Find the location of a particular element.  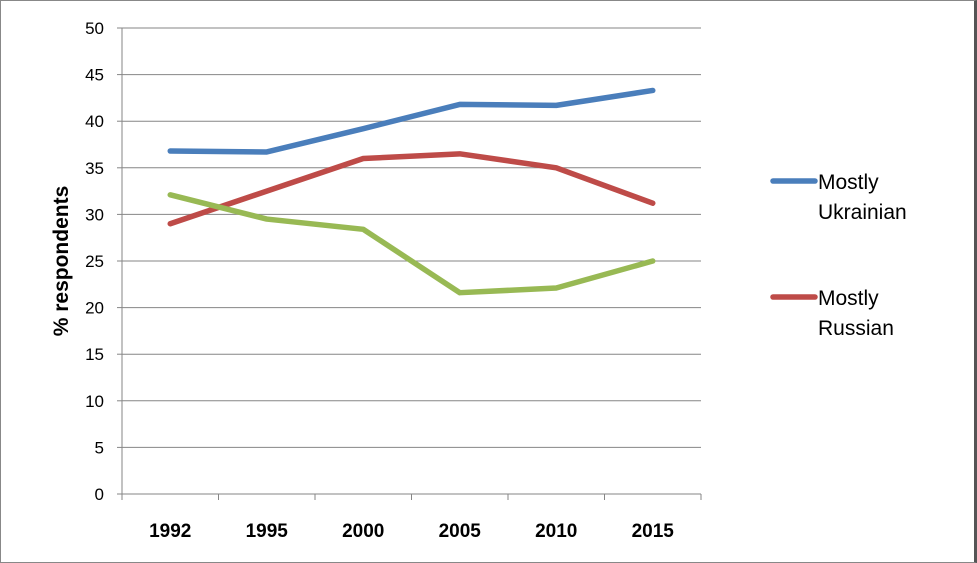

y-axis-title: % respondents is located at coordinates (61, 261).